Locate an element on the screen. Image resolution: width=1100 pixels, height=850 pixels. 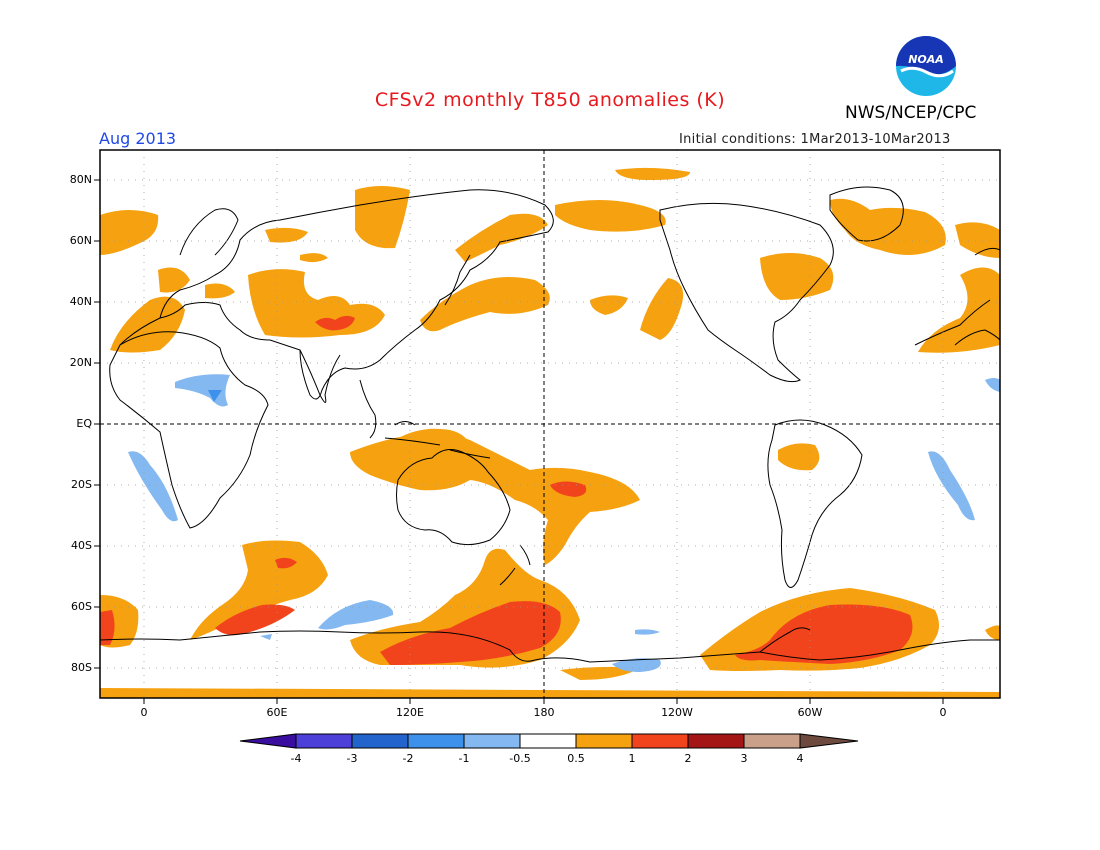
lon-label: 120E is located at coordinates (410, 712).